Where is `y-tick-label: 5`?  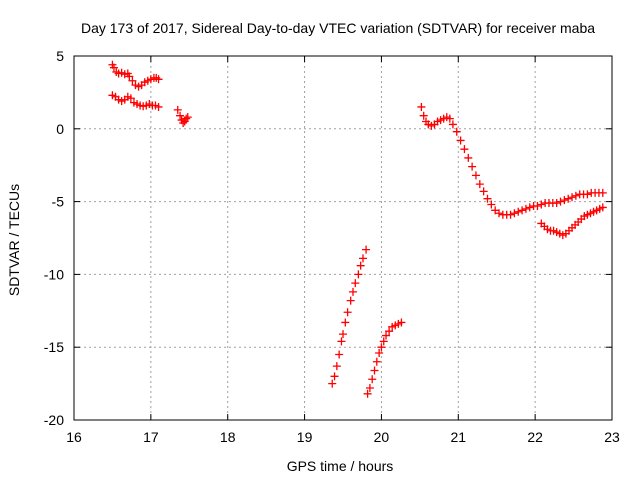
y-tick-label: 5 is located at coordinates (60, 56).